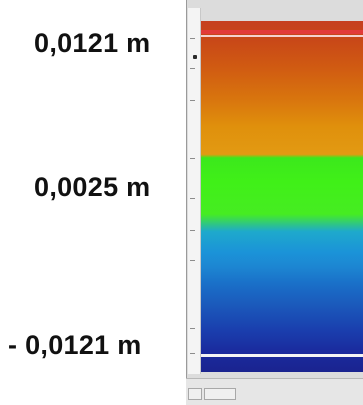 The image size is (363, 405). What do you see at coordinates (282, 32) in the screenshot?
I see `top-boundary-line` at bounding box center [282, 32].